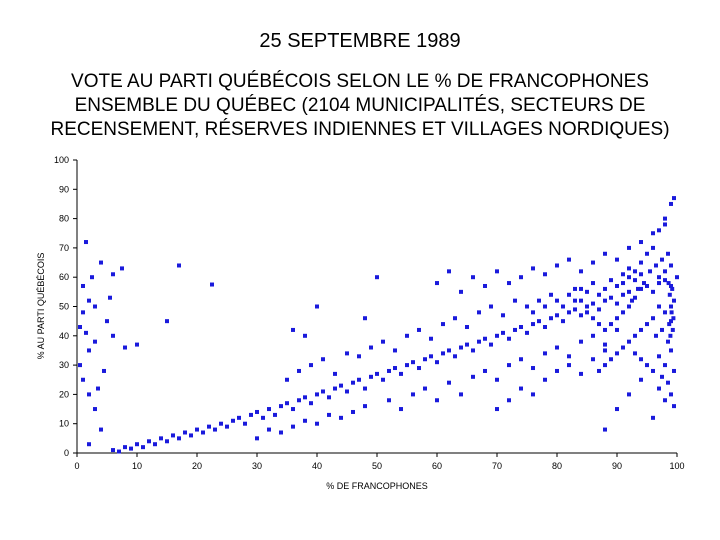 The image size is (720, 540). Describe the element at coordinates (64, 365) in the screenshot. I see `y-tick-label: 30` at that location.